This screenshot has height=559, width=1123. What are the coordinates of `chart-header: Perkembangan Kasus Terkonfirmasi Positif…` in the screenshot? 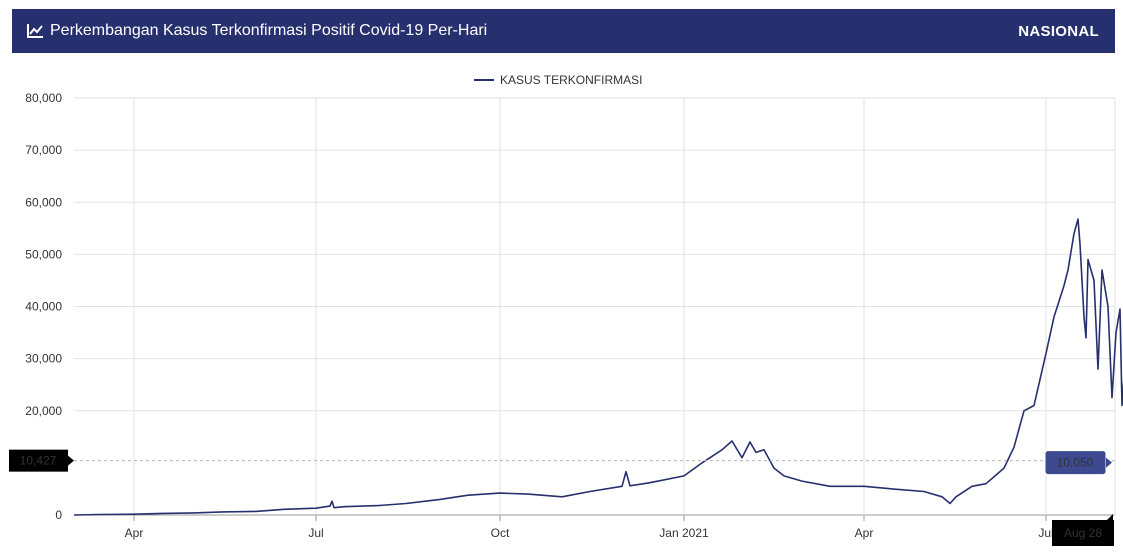 It's located at (563, 31).